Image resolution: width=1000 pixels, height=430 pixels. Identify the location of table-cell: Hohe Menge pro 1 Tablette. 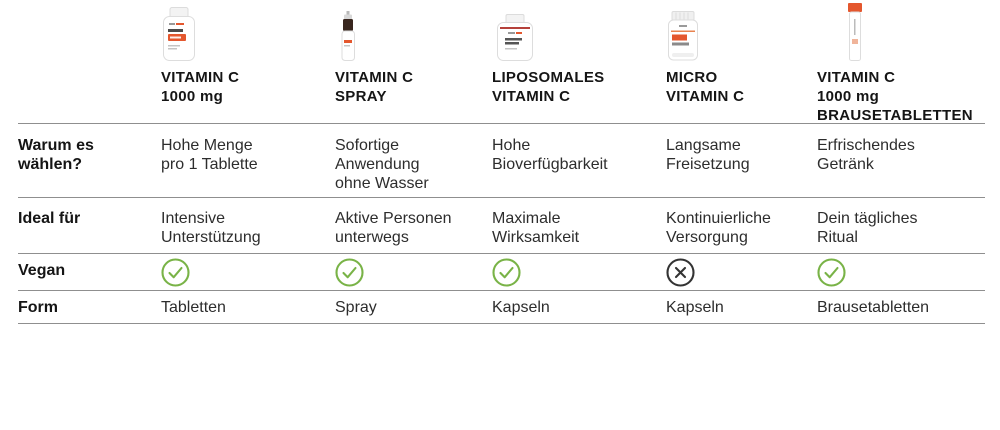
(209, 155).